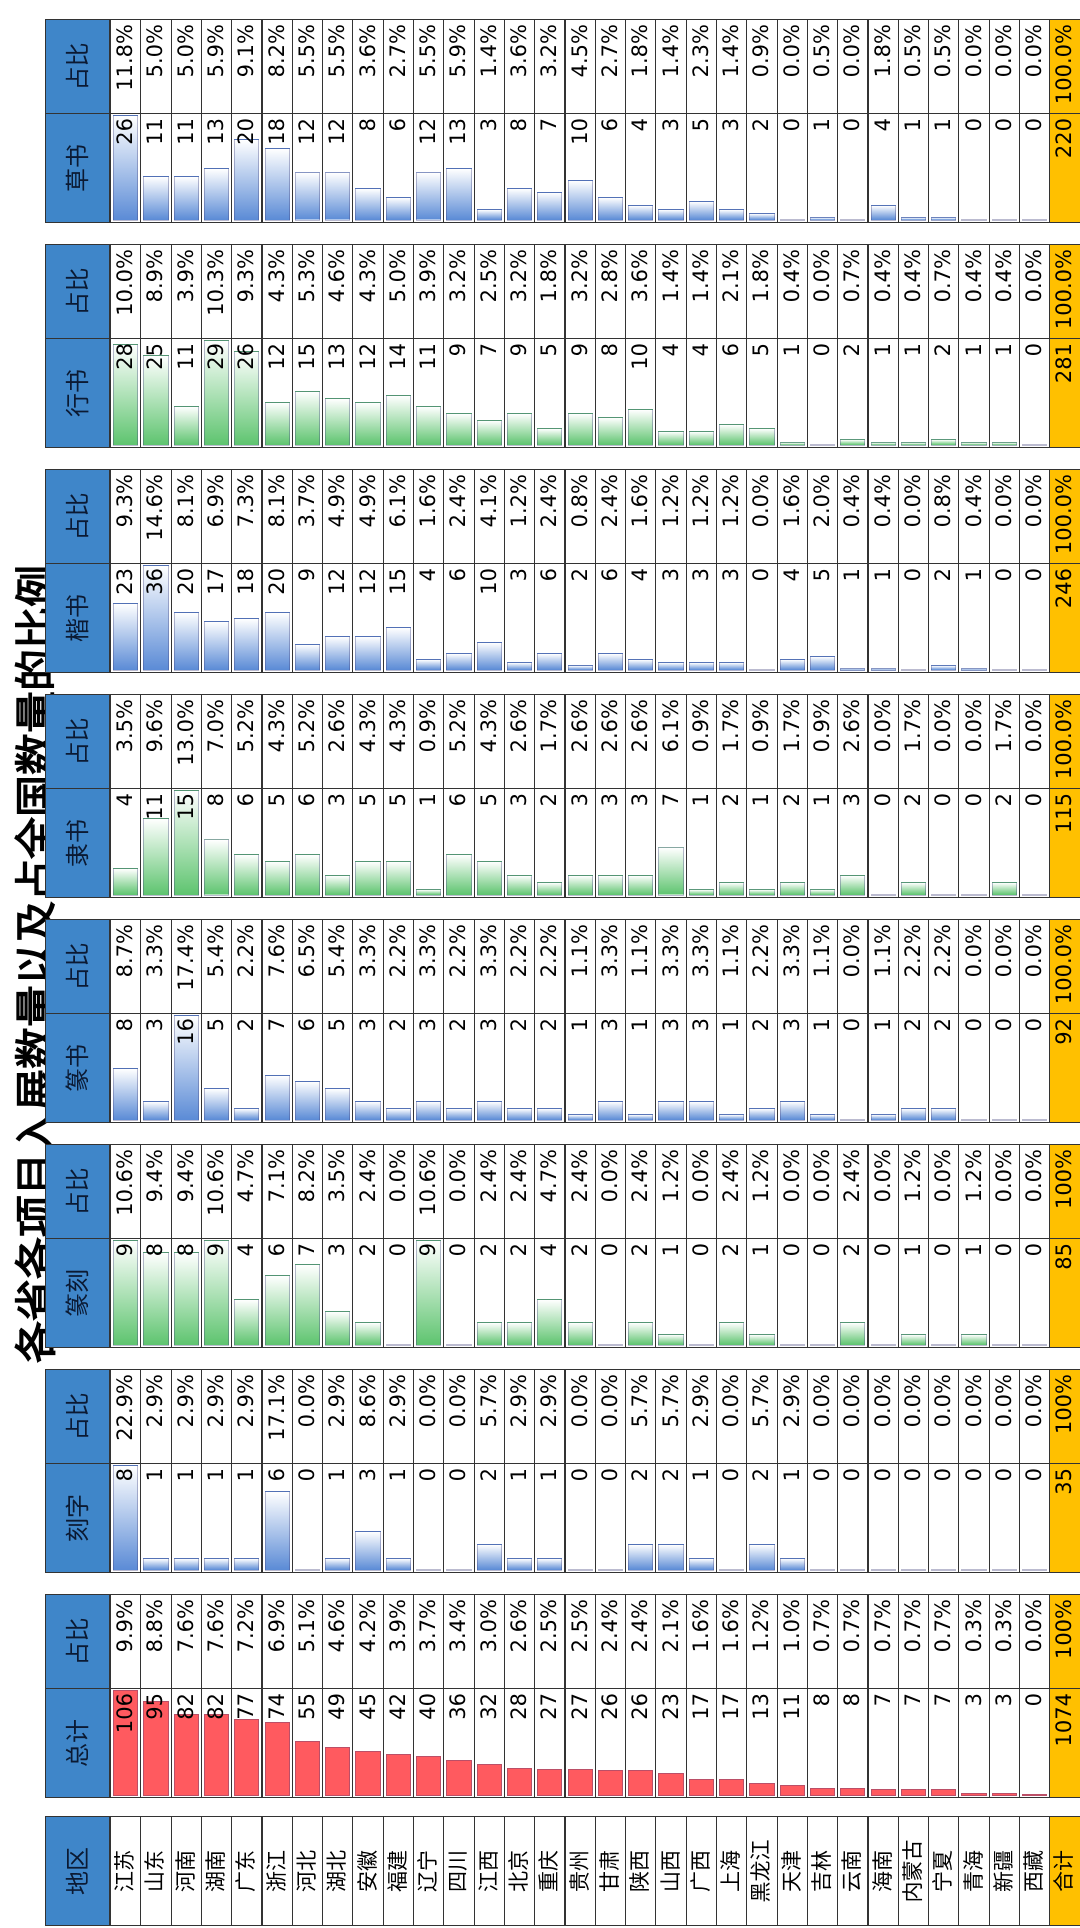 The image size is (1080, 1928). Describe the element at coordinates (307, 1191) in the screenshot. I see `share-value: 8.2%` at that location.